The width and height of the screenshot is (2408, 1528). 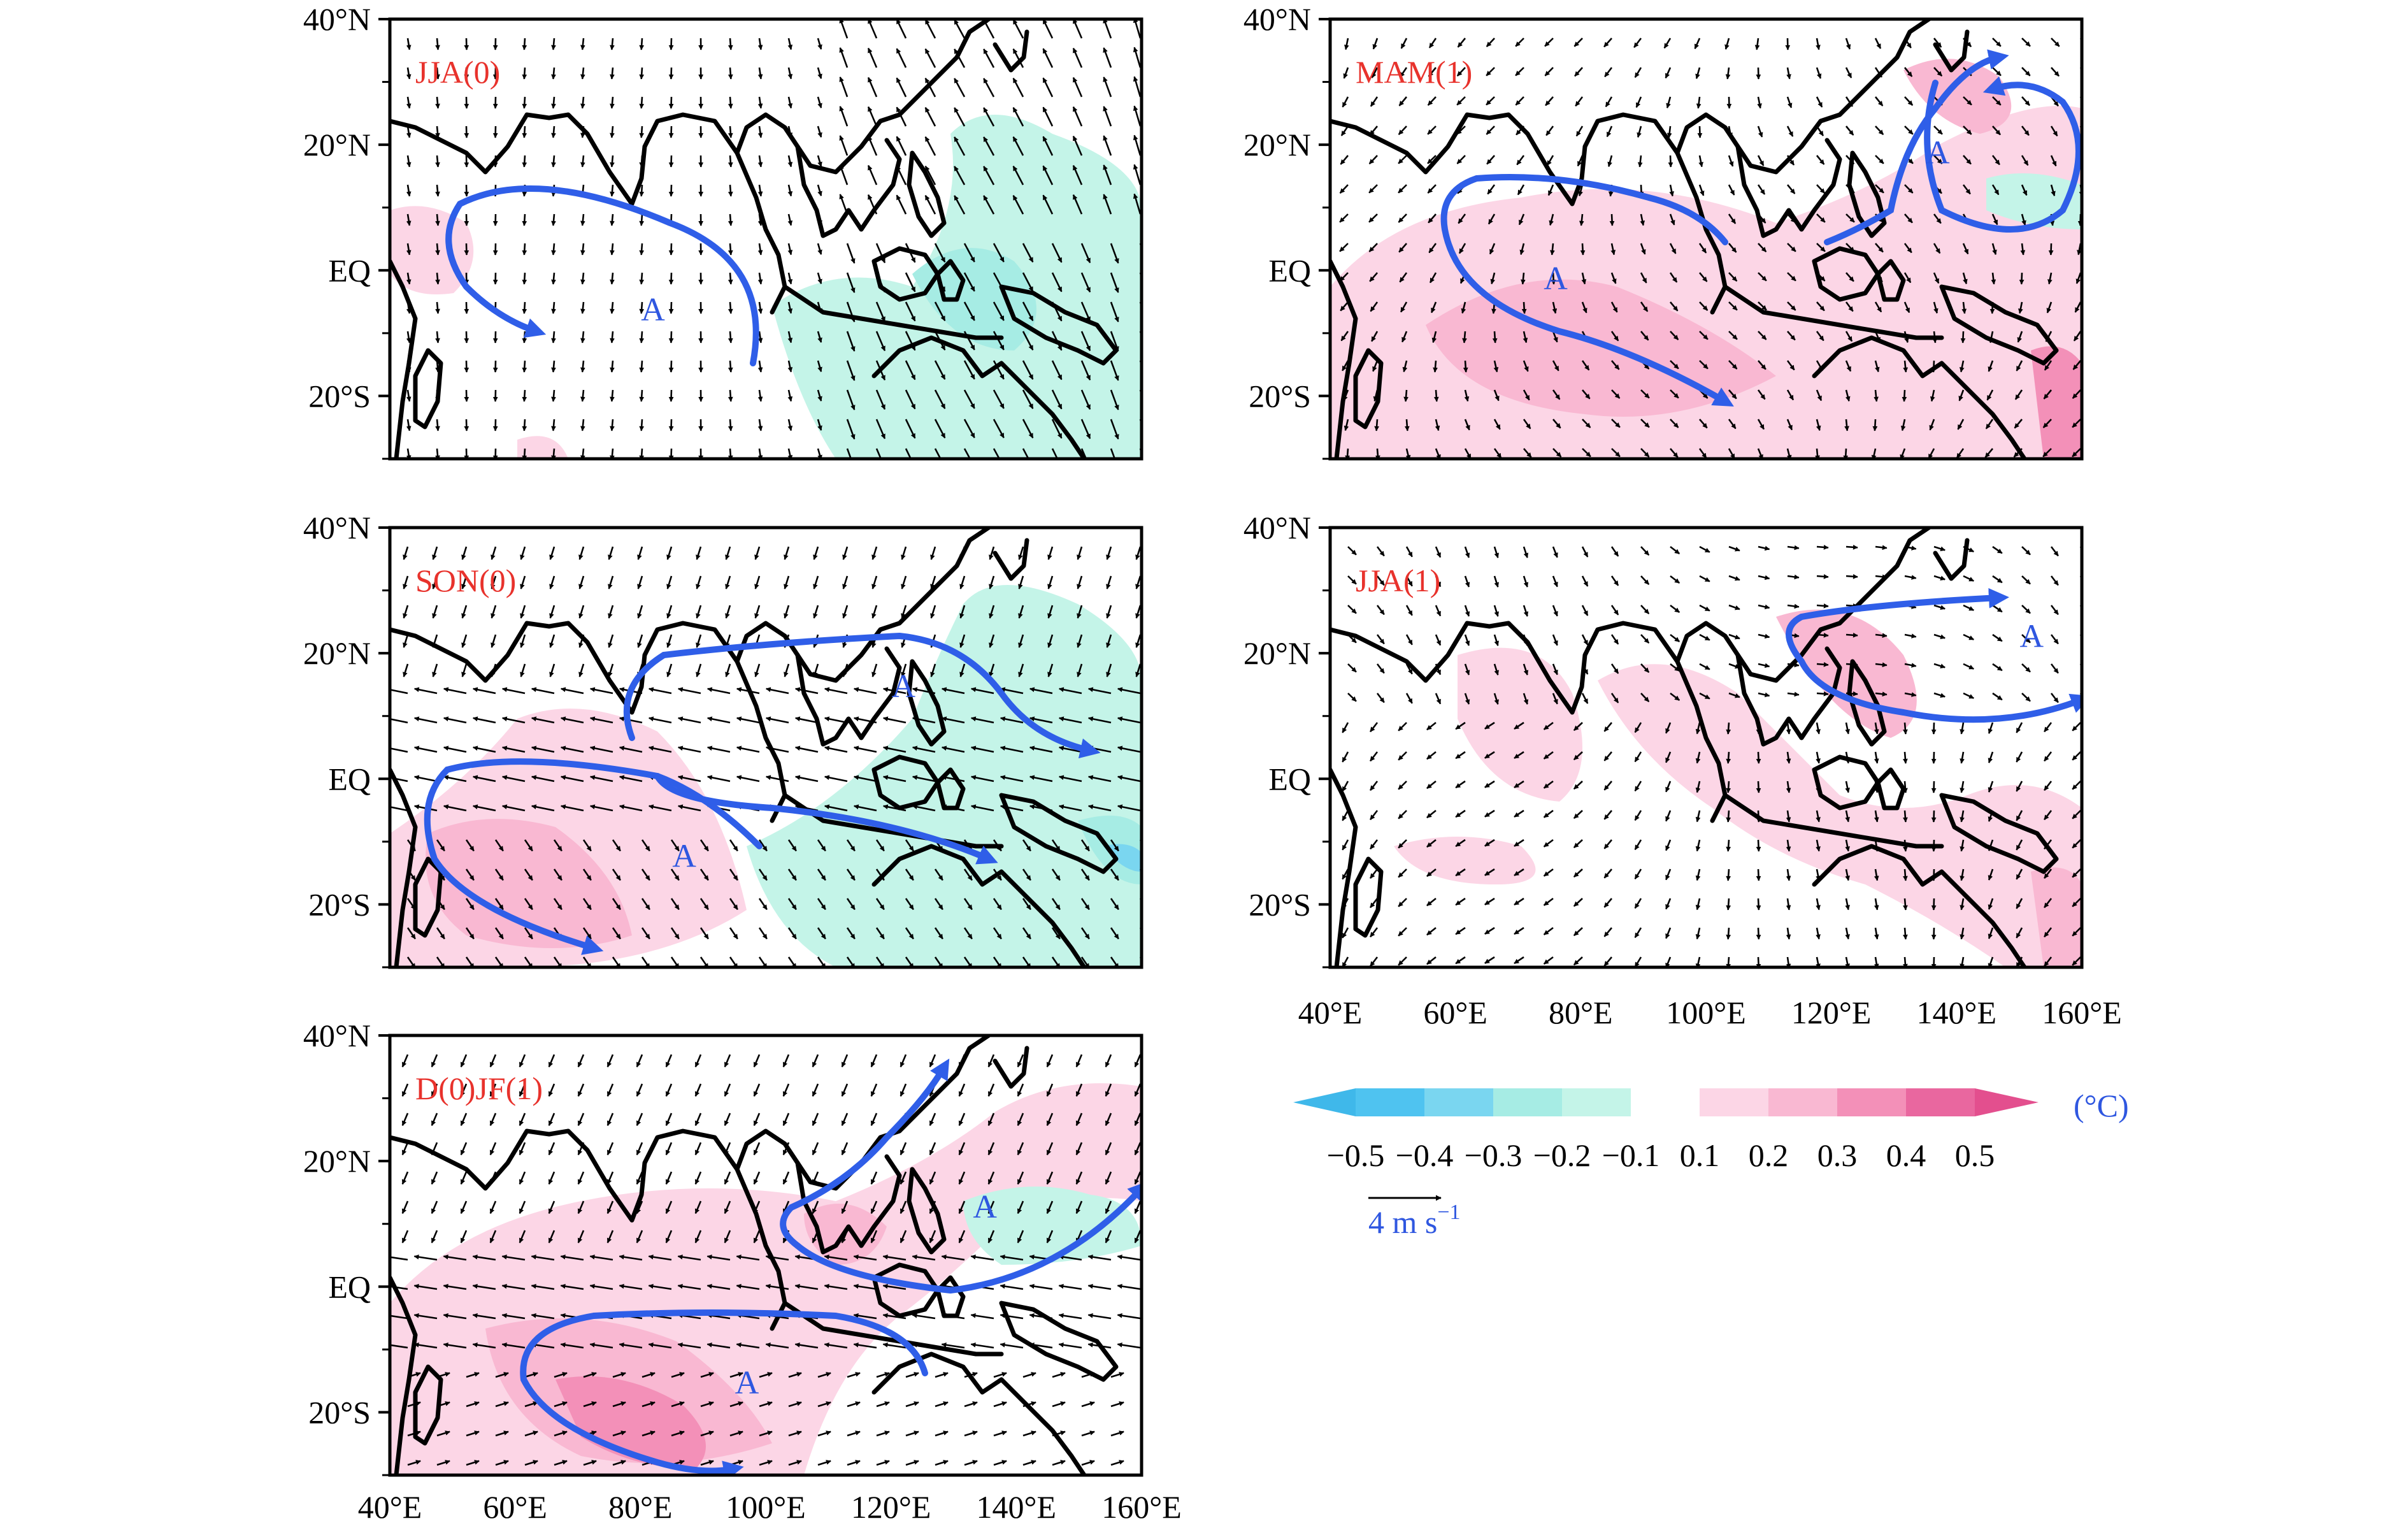 What do you see at coordinates (1957, 1012) in the screenshot?
I see `lon-label: 140°E` at bounding box center [1957, 1012].